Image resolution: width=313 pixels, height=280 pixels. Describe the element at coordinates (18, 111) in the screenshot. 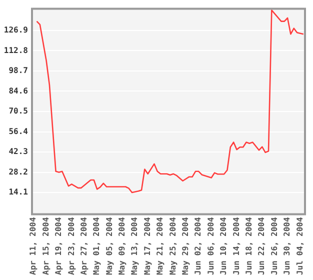

I see `y-tick-label: 70.5` at that location.